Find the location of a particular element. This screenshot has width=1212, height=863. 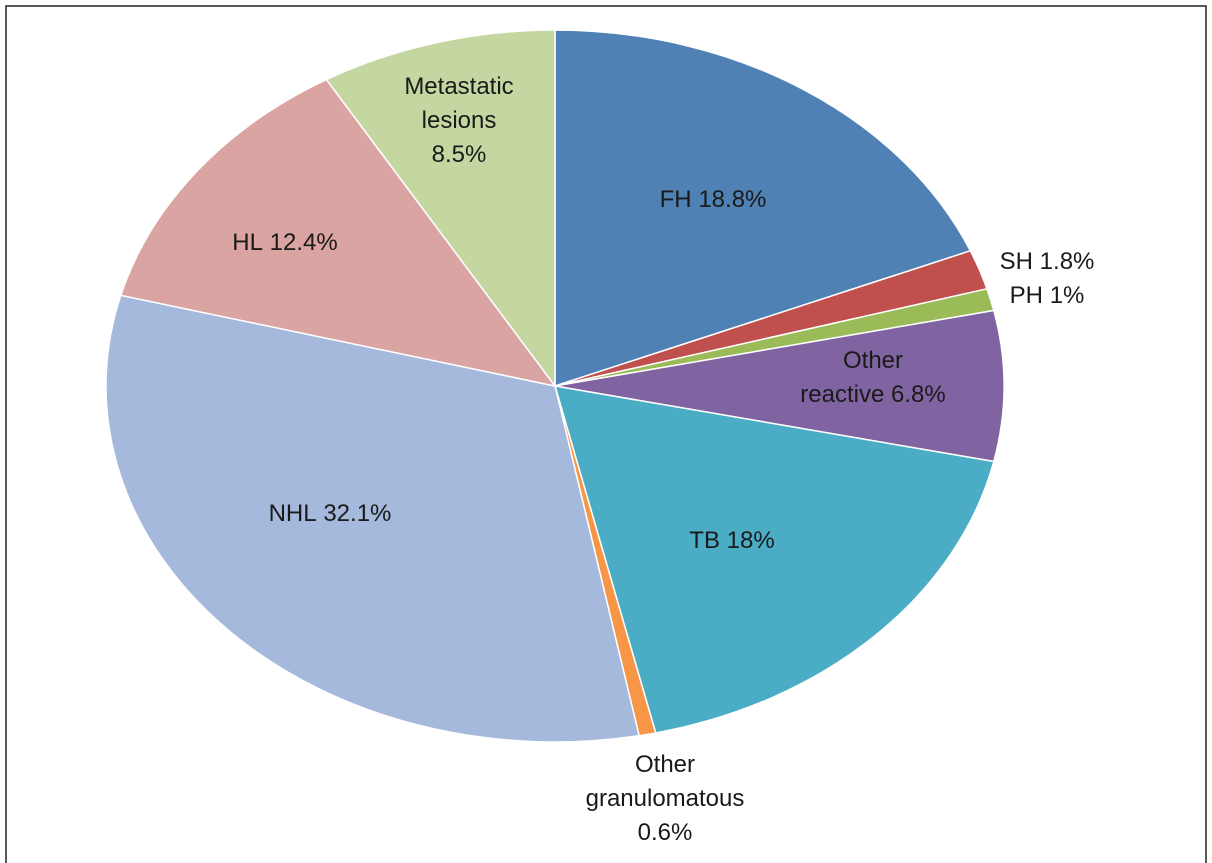

category-label: TB is located at coordinates (704, 540).